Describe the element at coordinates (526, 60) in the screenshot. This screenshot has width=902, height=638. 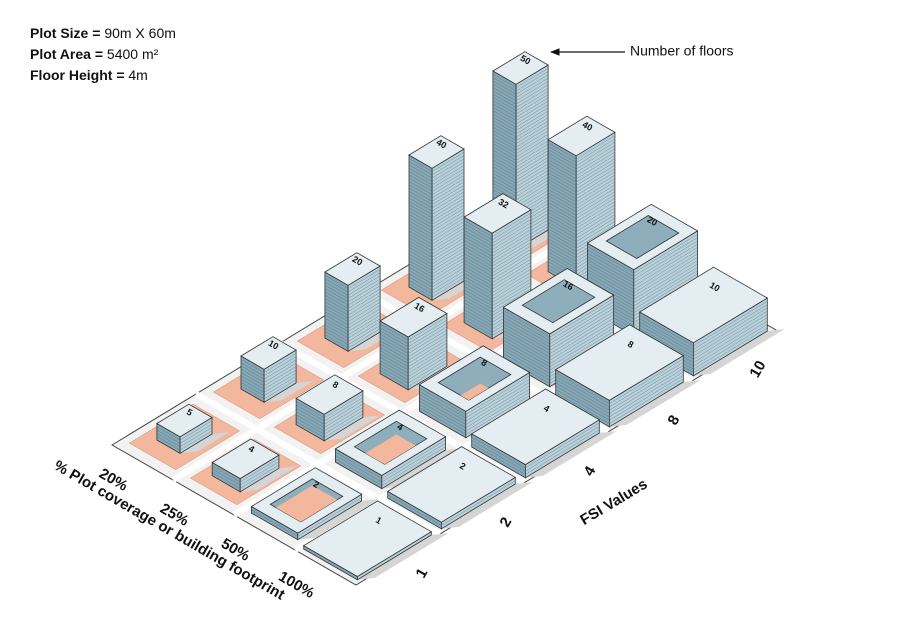
I see `floor-count: 50` at that location.